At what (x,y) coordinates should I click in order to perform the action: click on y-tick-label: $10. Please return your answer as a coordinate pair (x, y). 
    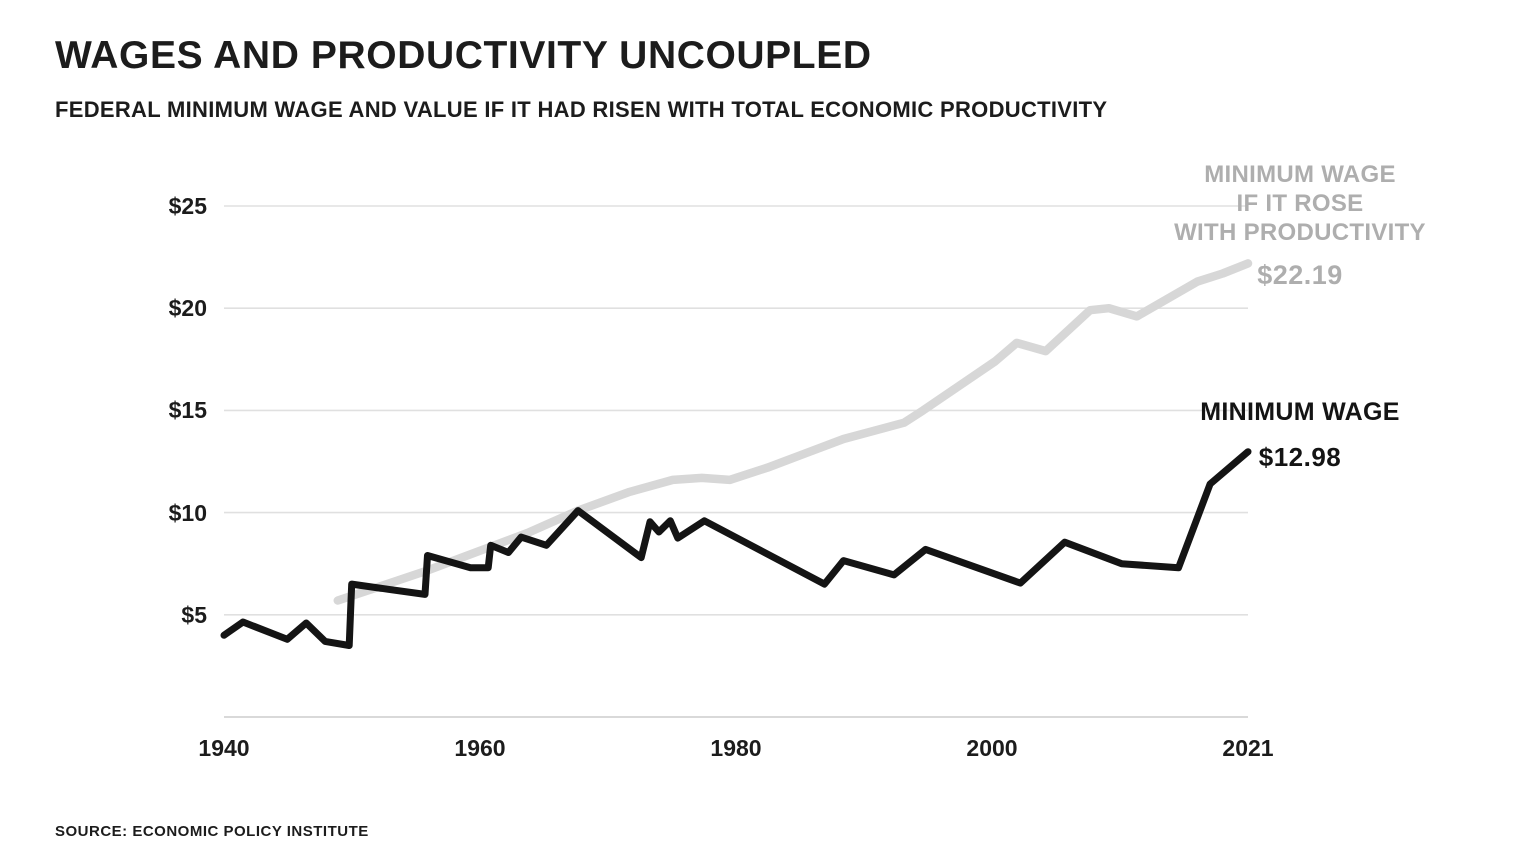
    Looking at the image, I should click on (187, 512).